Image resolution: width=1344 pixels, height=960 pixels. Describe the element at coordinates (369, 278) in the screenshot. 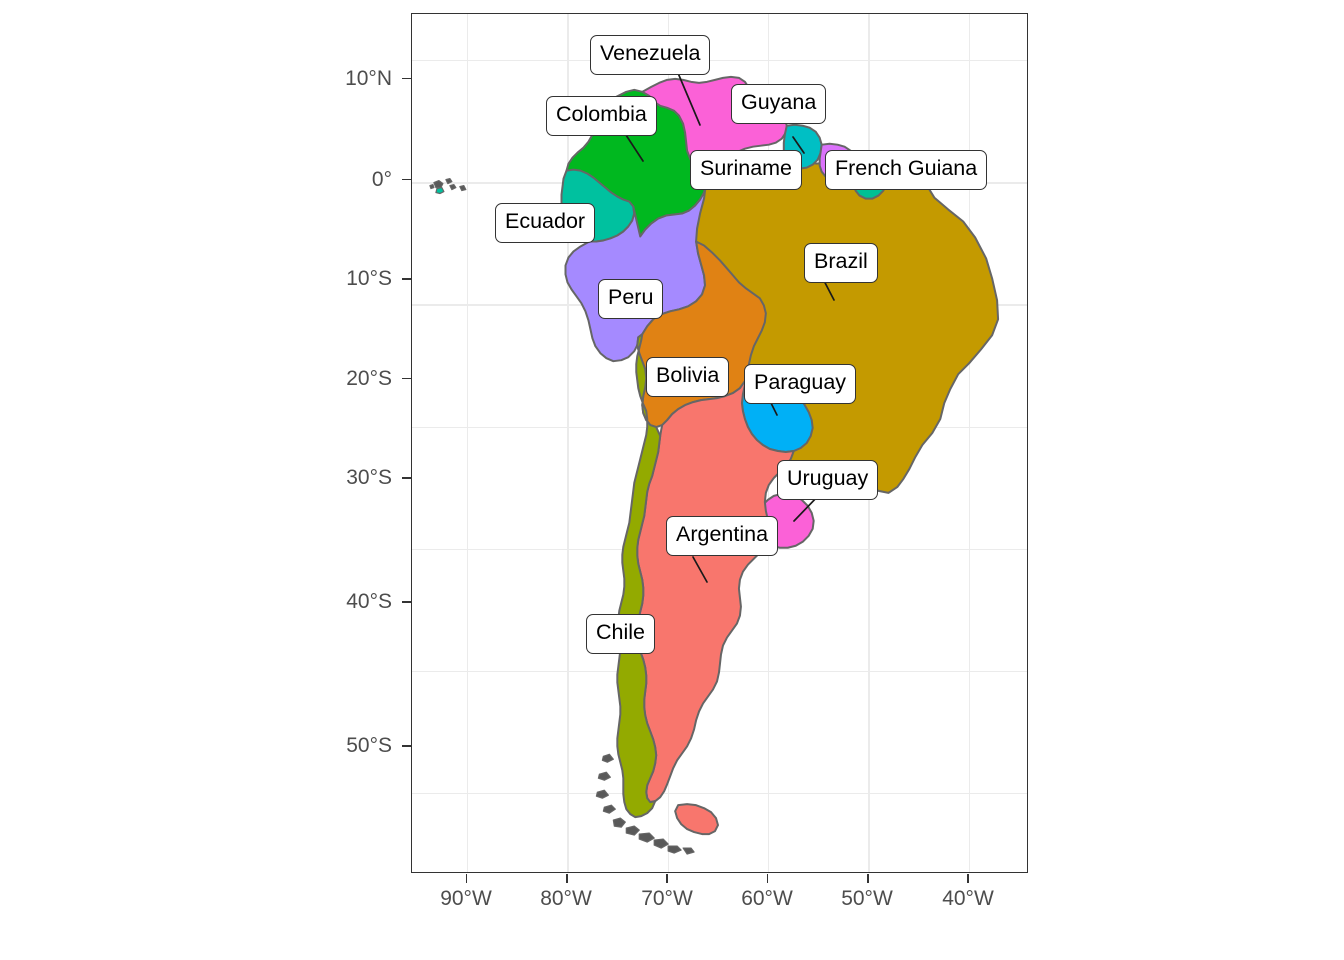

I see `y-axis-label-10S: 10°S` at that location.